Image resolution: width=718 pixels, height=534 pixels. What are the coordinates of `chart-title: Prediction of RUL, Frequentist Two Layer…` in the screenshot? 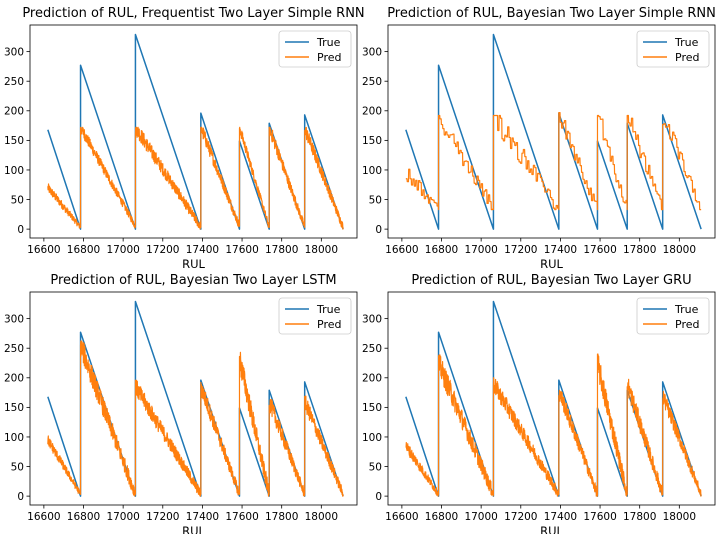 It's located at (193, 13).